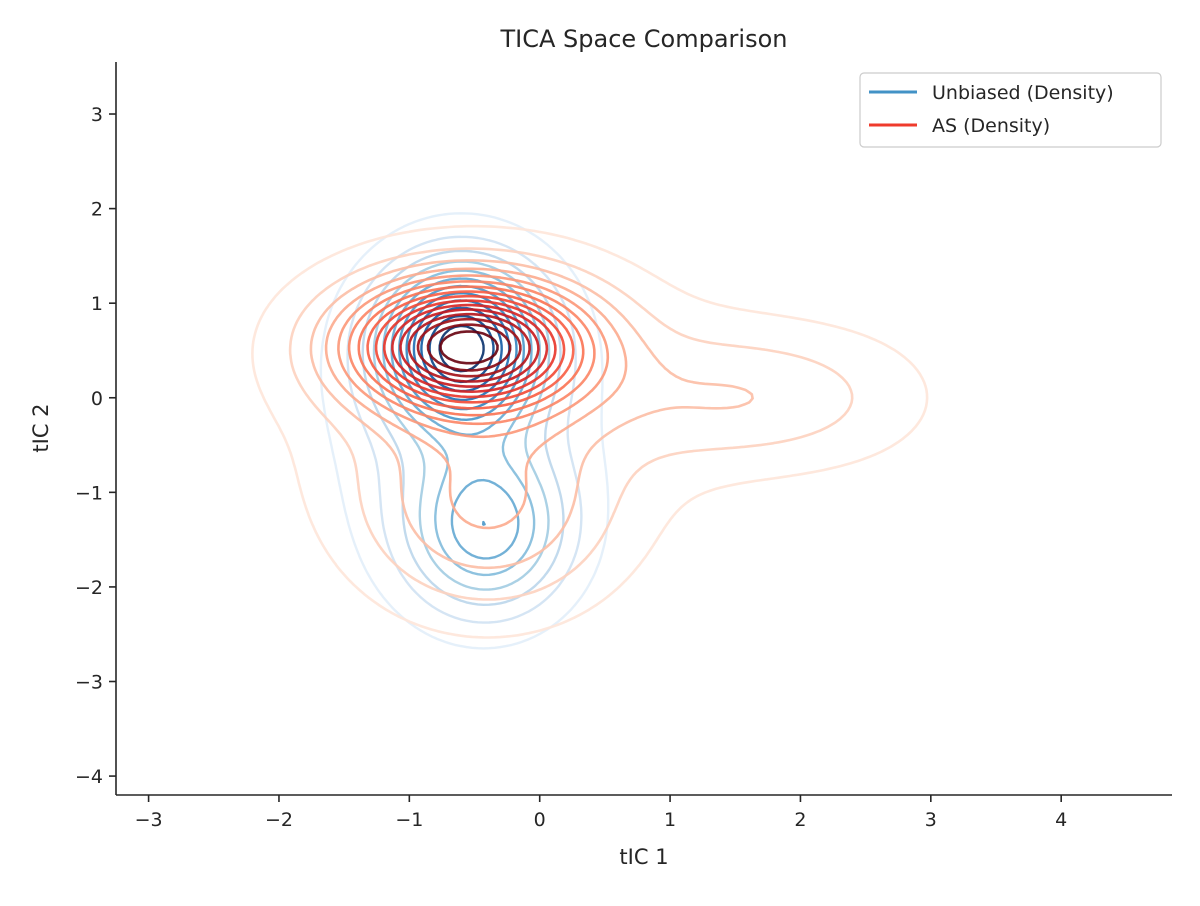  What do you see at coordinates (149, 820) in the screenshot?
I see `x-tick-label: −3` at bounding box center [149, 820].